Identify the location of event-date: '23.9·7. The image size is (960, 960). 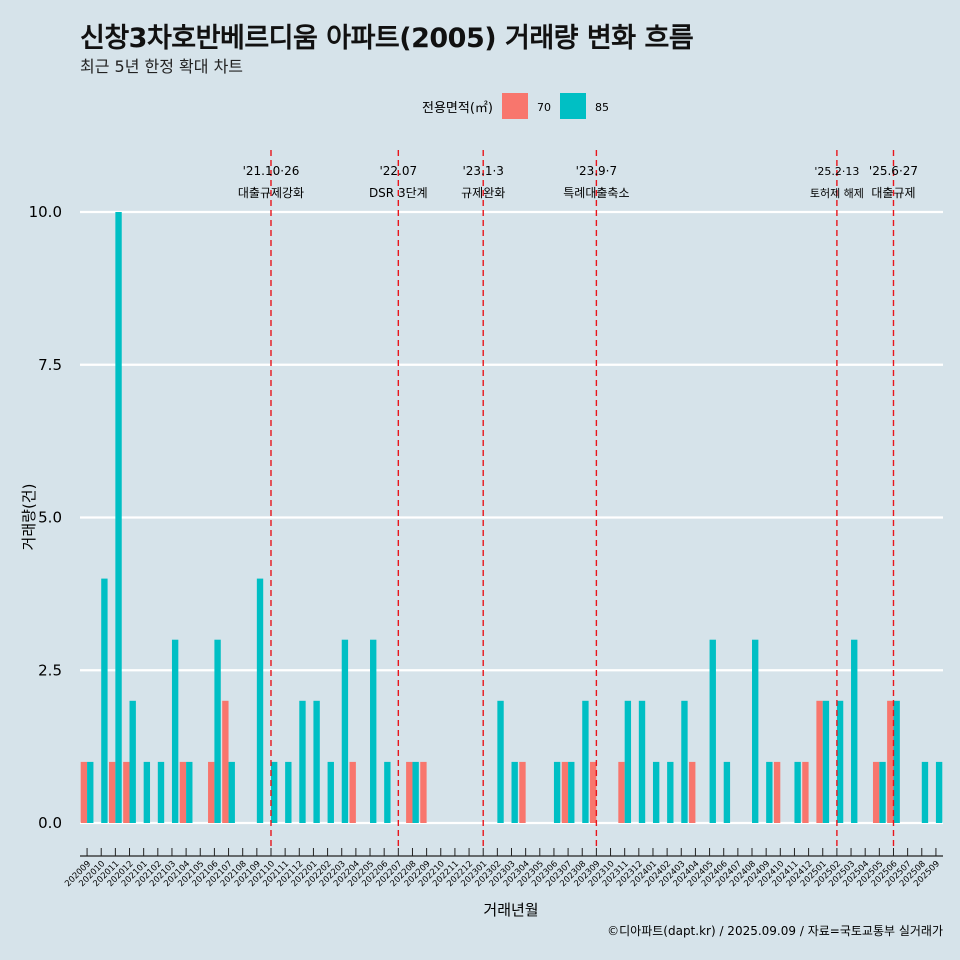
(596, 171).